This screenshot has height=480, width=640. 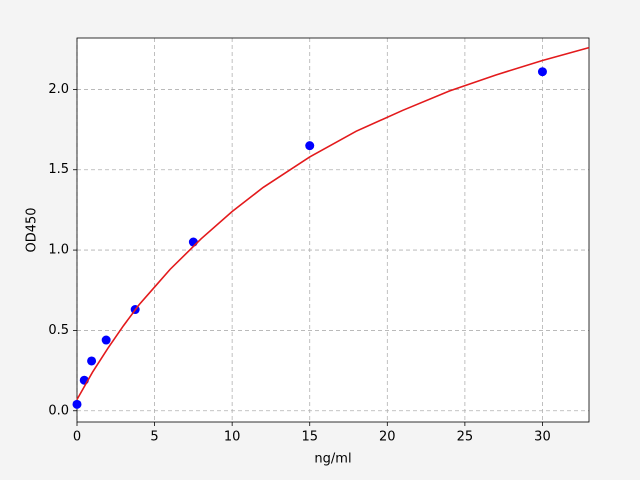 What do you see at coordinates (332, 459) in the screenshot?
I see `x-axis-label: ng/ml` at bounding box center [332, 459].